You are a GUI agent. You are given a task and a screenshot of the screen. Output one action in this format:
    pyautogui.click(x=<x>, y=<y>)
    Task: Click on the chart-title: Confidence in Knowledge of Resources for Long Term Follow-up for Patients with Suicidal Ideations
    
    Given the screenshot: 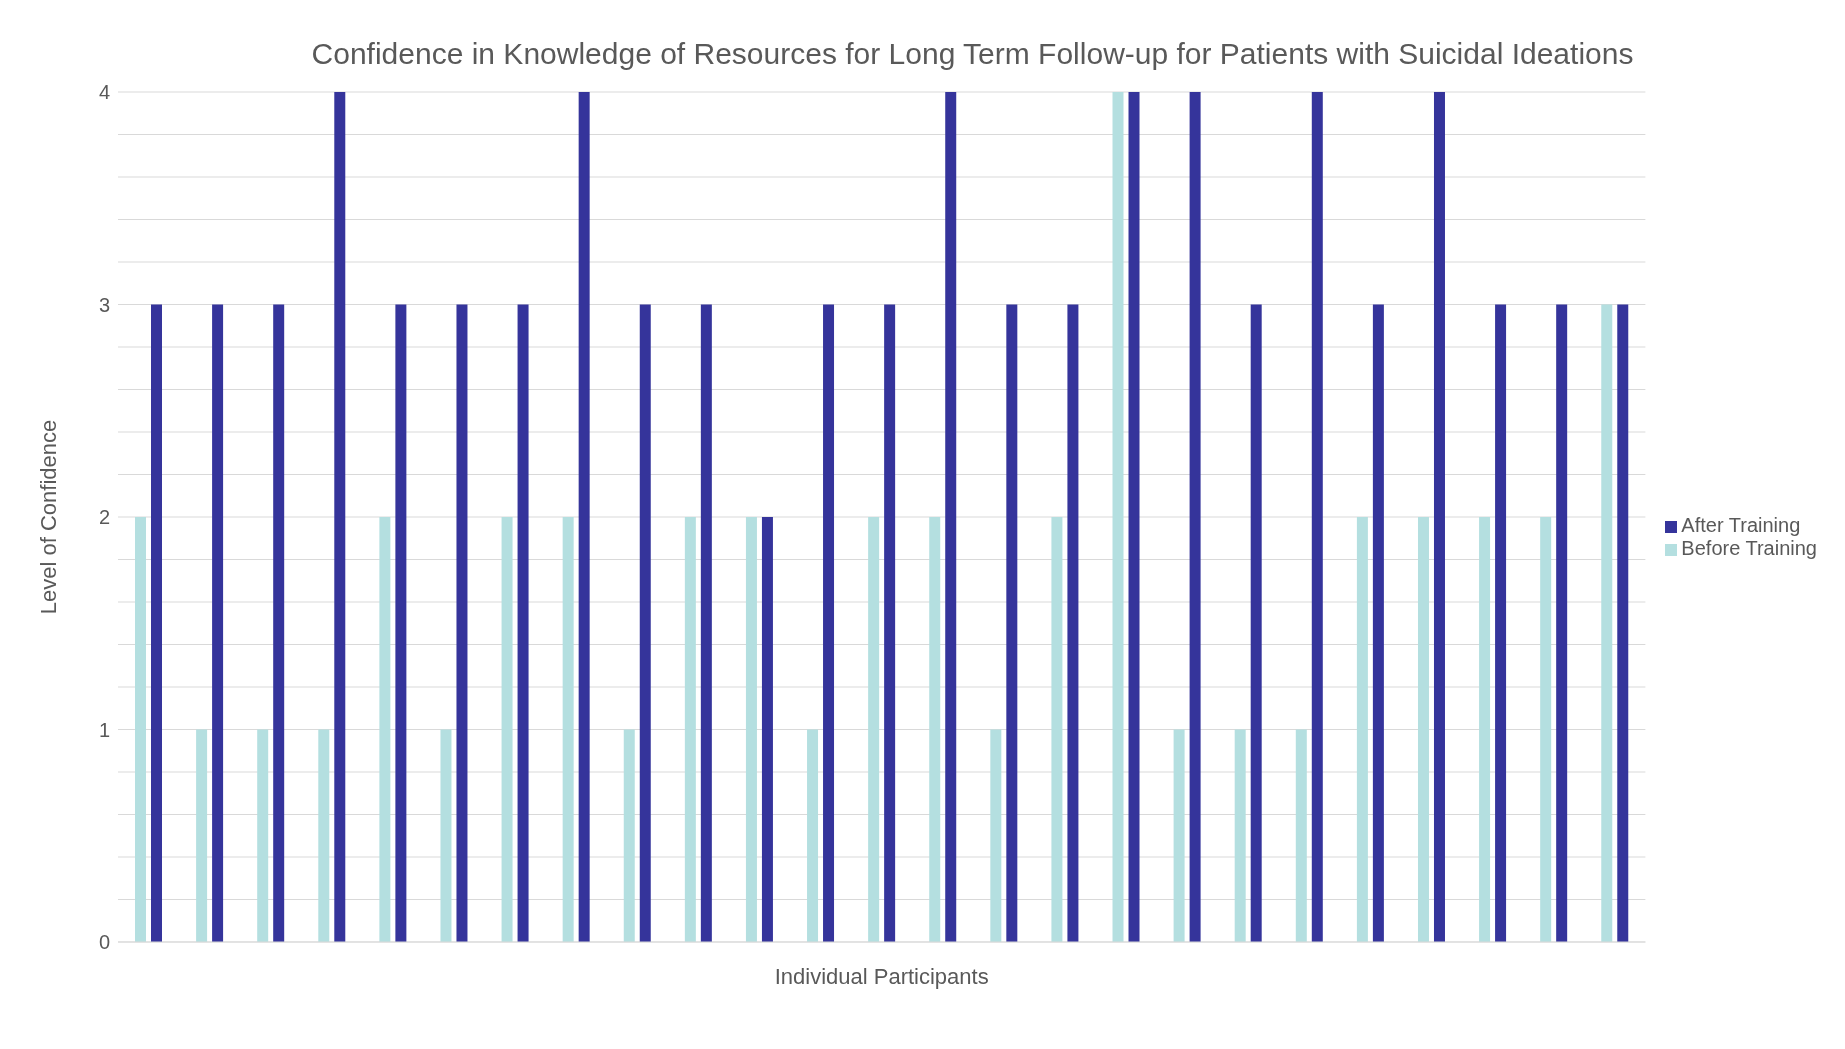 What is the action you would take?
    pyautogui.click(x=972, y=54)
    